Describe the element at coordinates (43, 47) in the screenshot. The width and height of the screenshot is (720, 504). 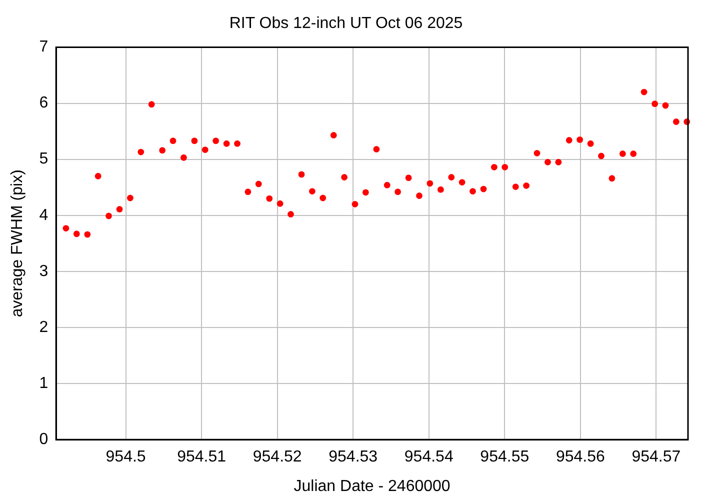
I see `y-tick-label: 7` at that location.